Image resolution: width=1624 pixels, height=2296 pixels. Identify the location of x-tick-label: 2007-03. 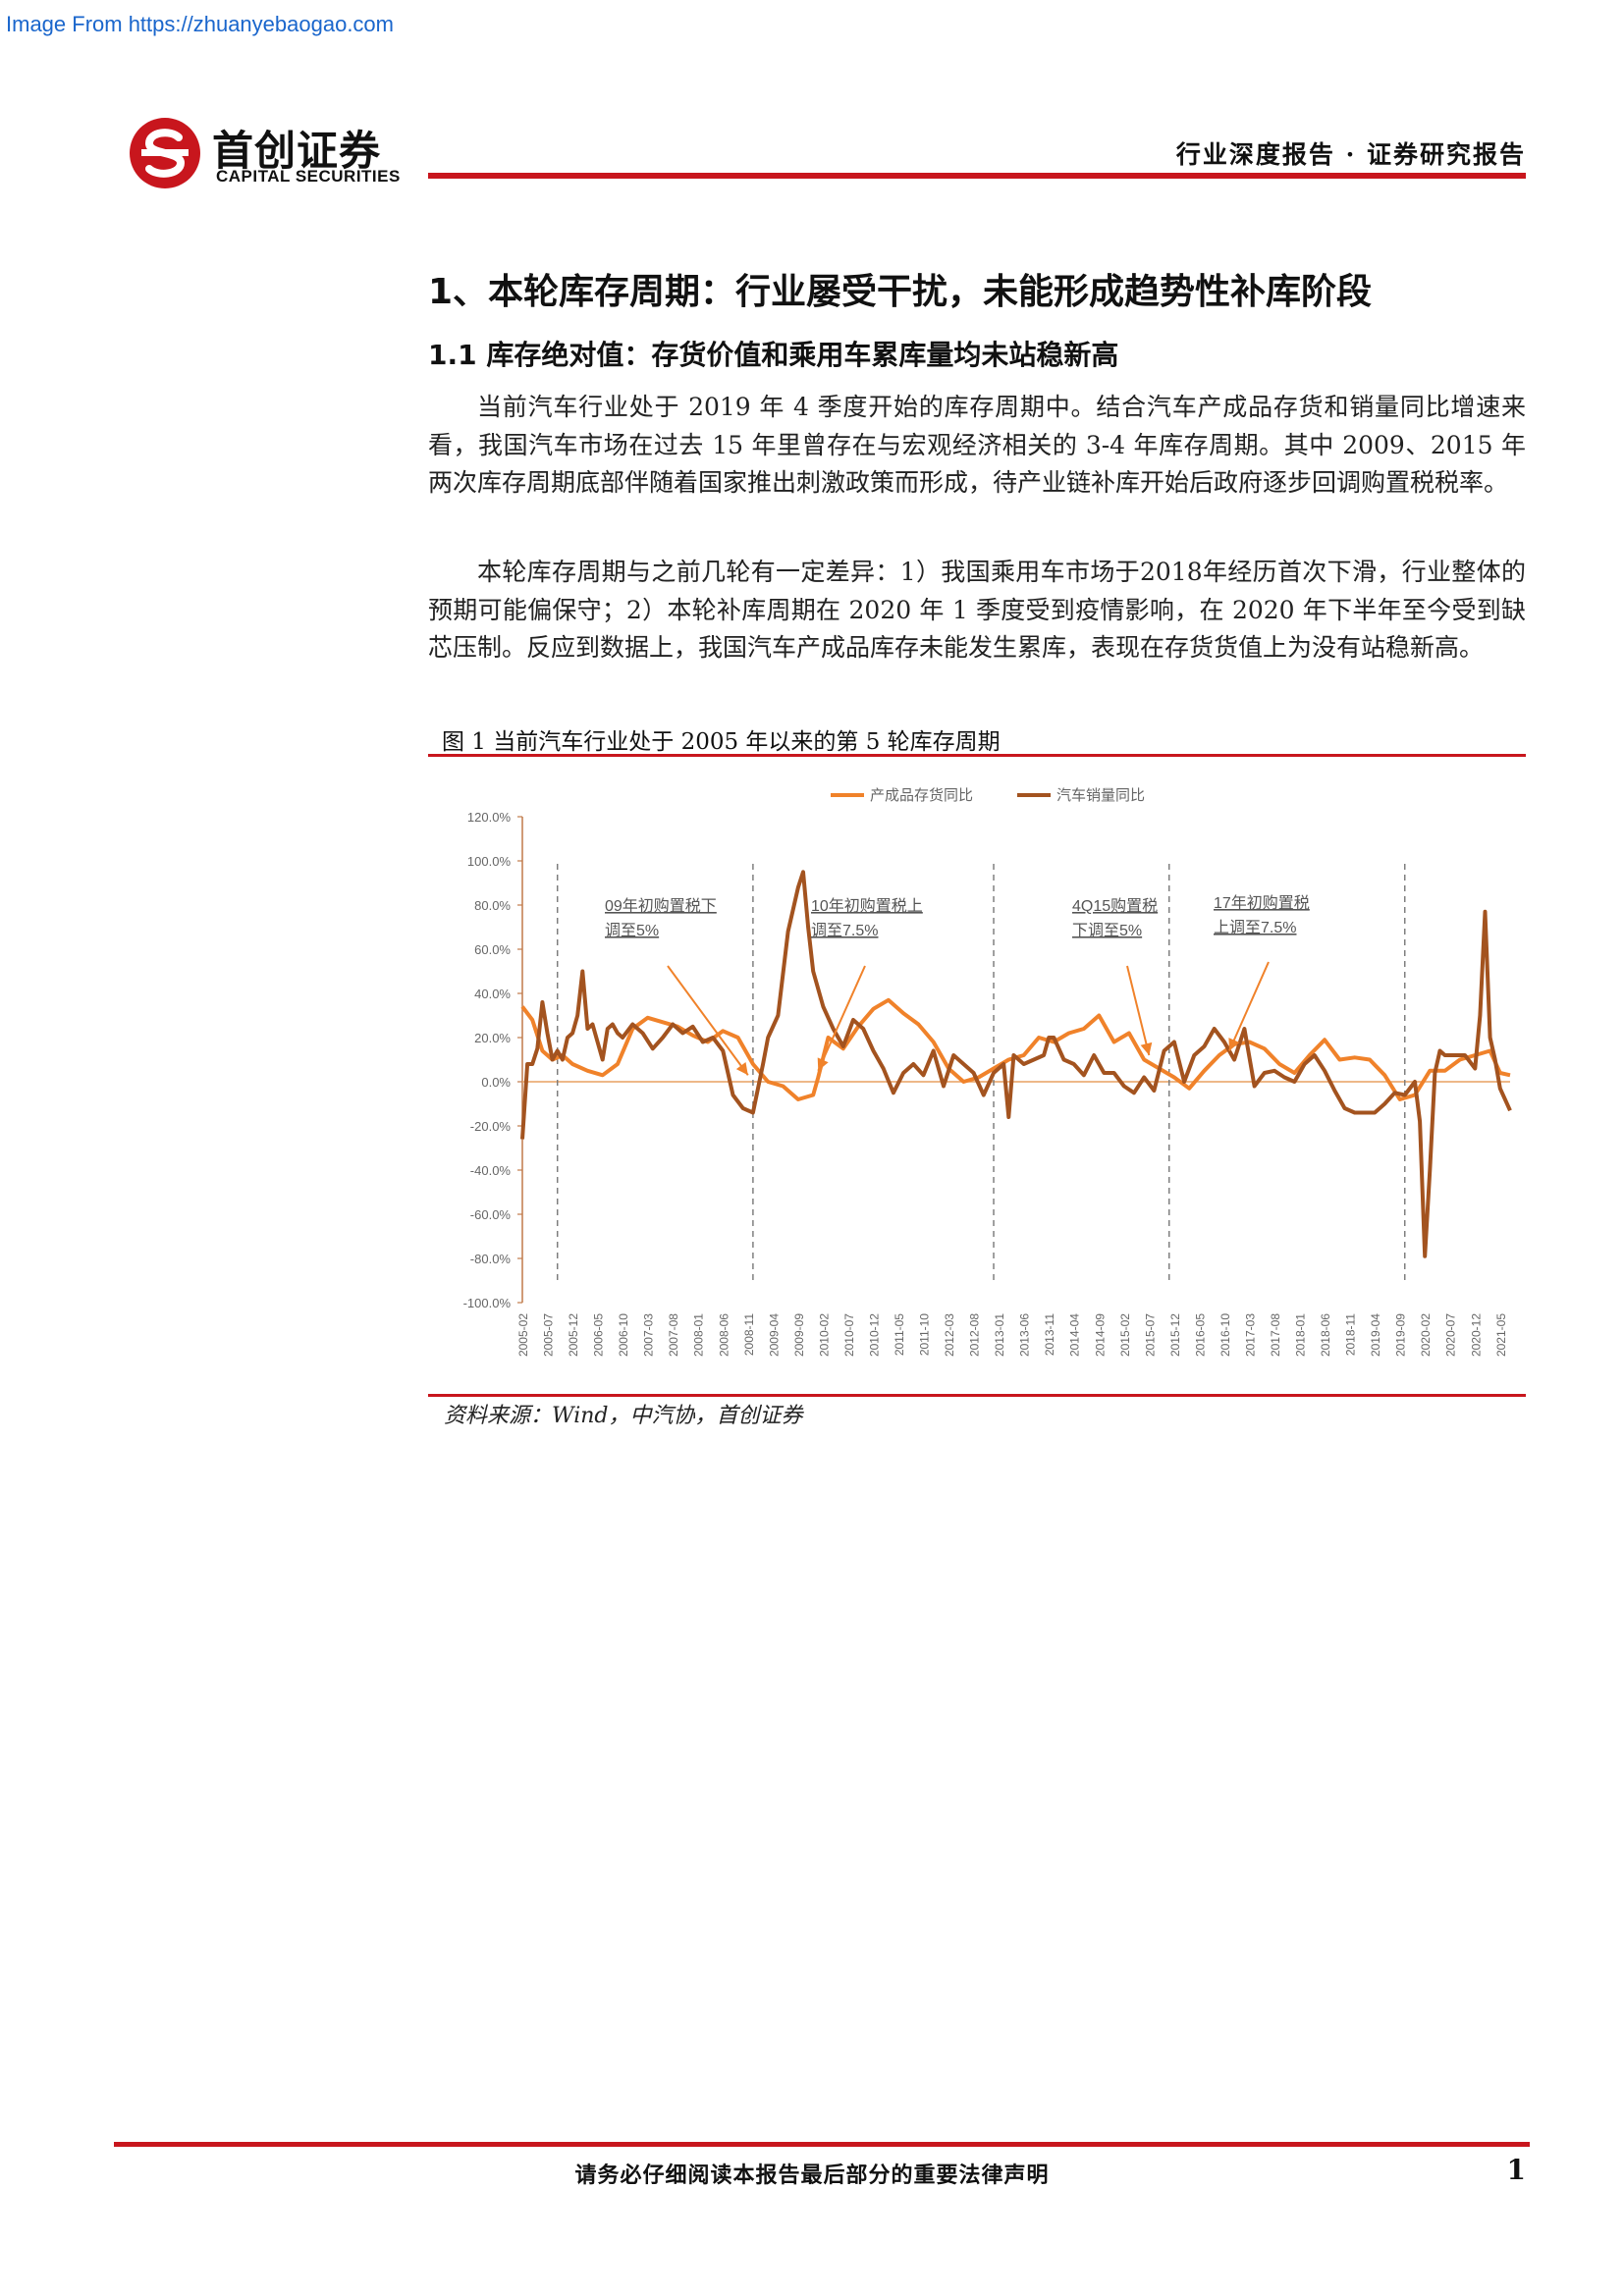
(649, 1335).